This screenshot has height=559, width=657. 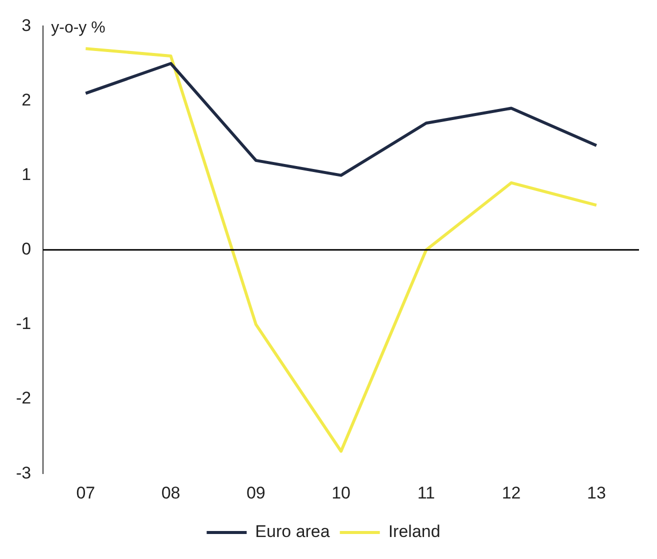 What do you see at coordinates (24, 324) in the screenshot?
I see `y-tick-label: -1` at bounding box center [24, 324].